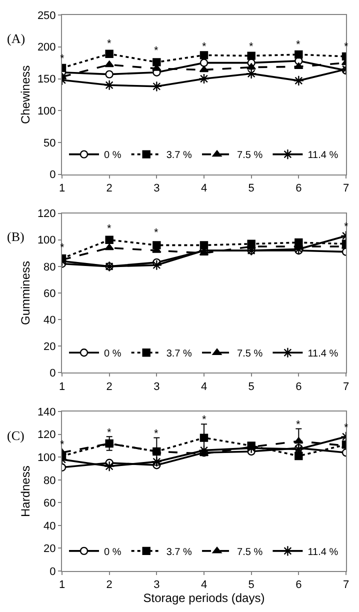  Describe the element at coordinates (15, 435) in the screenshot. I see `text: (C)` at that location.